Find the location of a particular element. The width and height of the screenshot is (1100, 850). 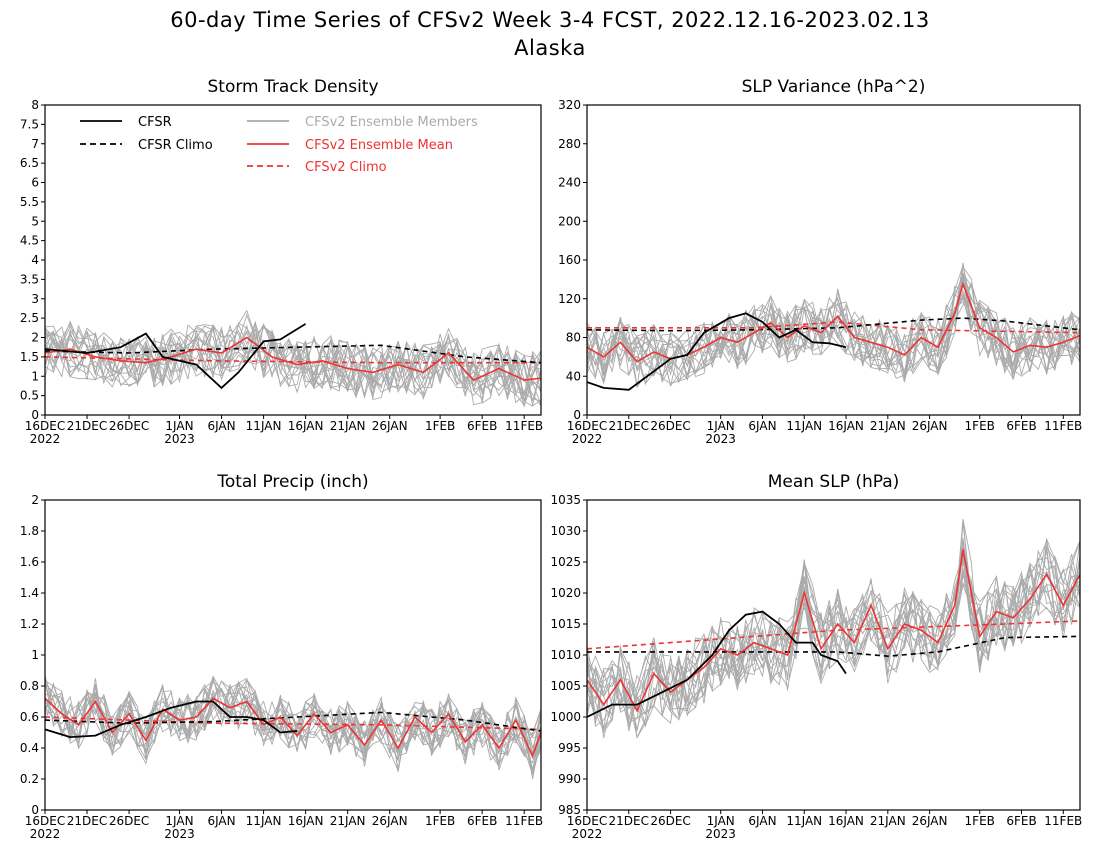

panel-title: SLP Variance (hPa^2) is located at coordinates (834, 87).